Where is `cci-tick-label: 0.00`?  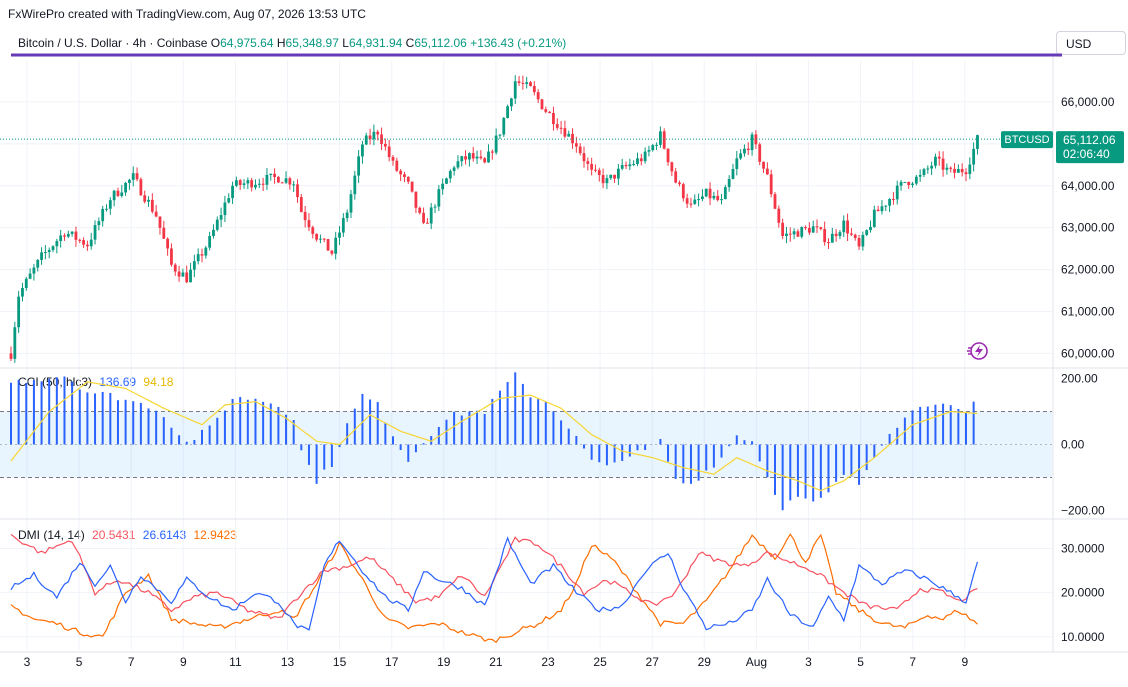
cci-tick-label: 0.00 is located at coordinates (1073, 445).